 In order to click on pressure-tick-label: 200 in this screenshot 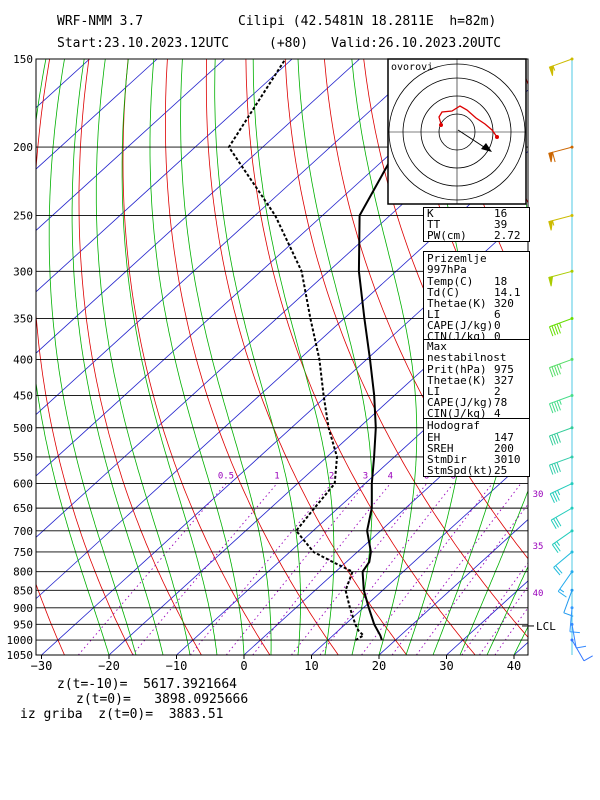, I will do `click(23, 147)`.